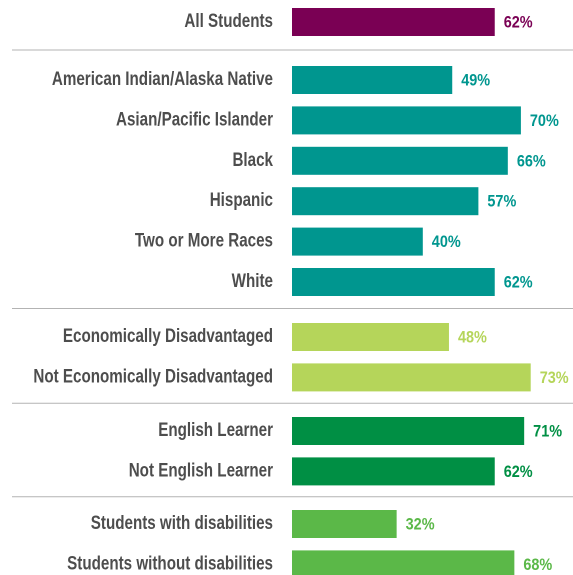  What do you see at coordinates (194, 119) in the screenshot?
I see `category-label: Asian/Pacific Islander` at bounding box center [194, 119].